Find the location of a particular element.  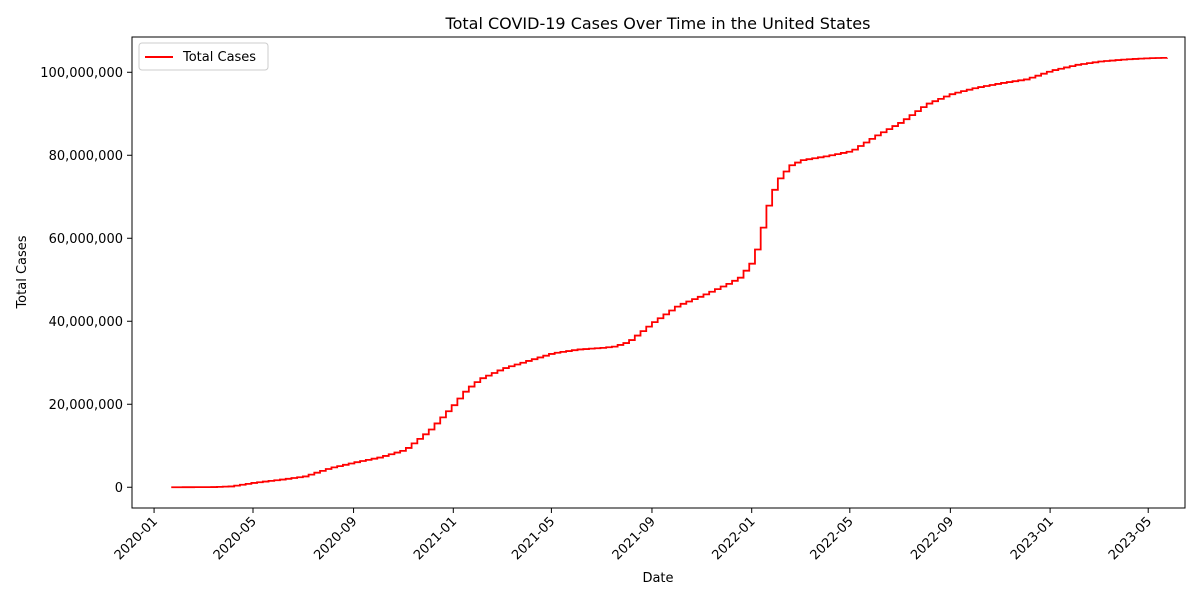

y-tick-label: 80,000,000 is located at coordinates (86, 156).